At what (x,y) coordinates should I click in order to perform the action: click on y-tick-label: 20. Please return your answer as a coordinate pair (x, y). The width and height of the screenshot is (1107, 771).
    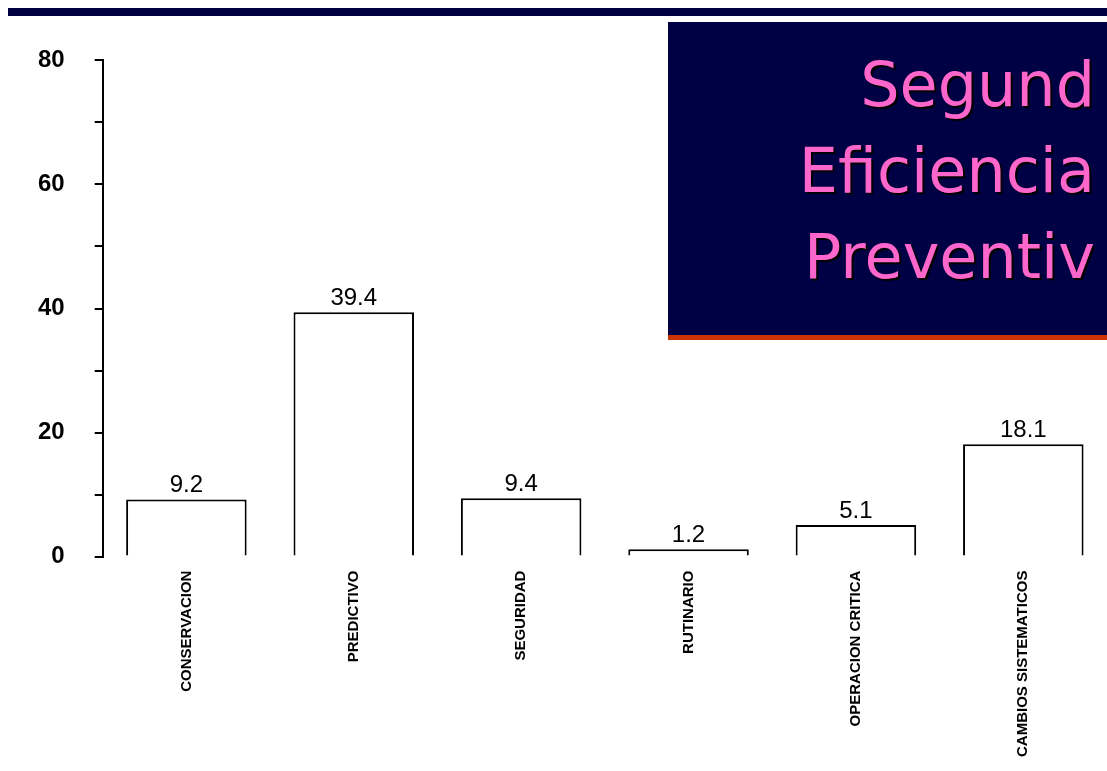
    Looking at the image, I should click on (51, 431).